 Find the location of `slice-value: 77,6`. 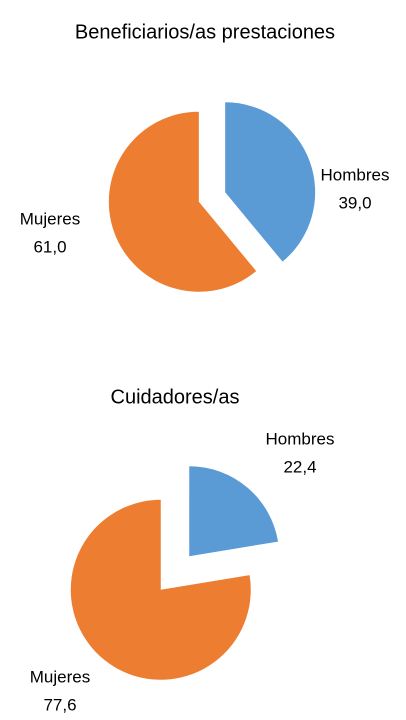

slice-value: 77,6 is located at coordinates (59, 704).